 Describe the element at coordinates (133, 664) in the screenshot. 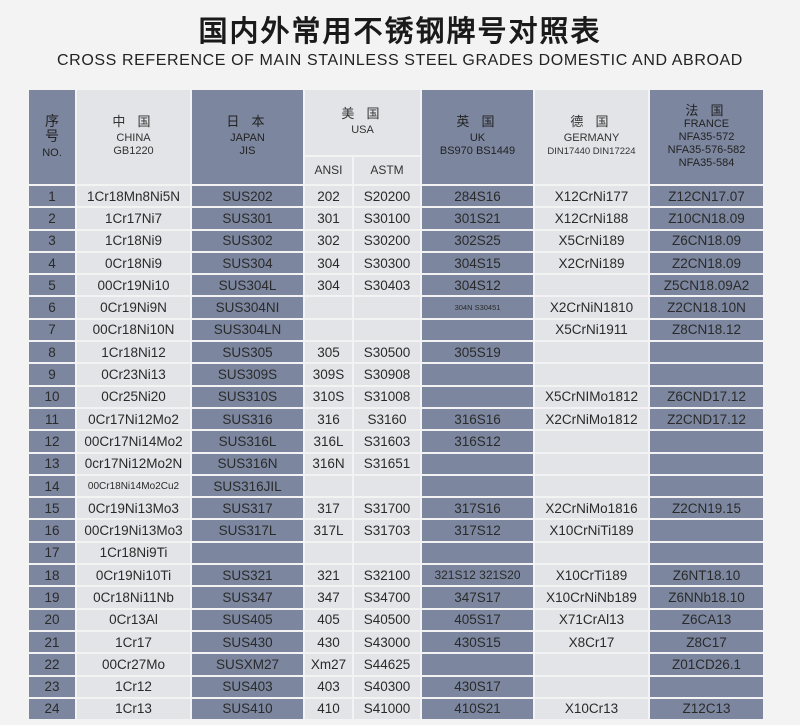

I see `china-grade: 00Cr27Mo` at that location.